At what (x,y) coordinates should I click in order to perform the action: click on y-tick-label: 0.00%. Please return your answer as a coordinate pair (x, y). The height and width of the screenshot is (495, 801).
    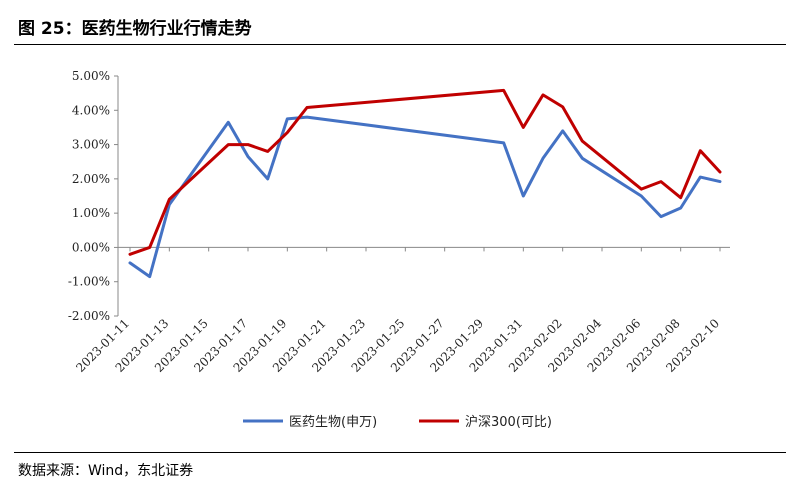
    Looking at the image, I should click on (91, 247).